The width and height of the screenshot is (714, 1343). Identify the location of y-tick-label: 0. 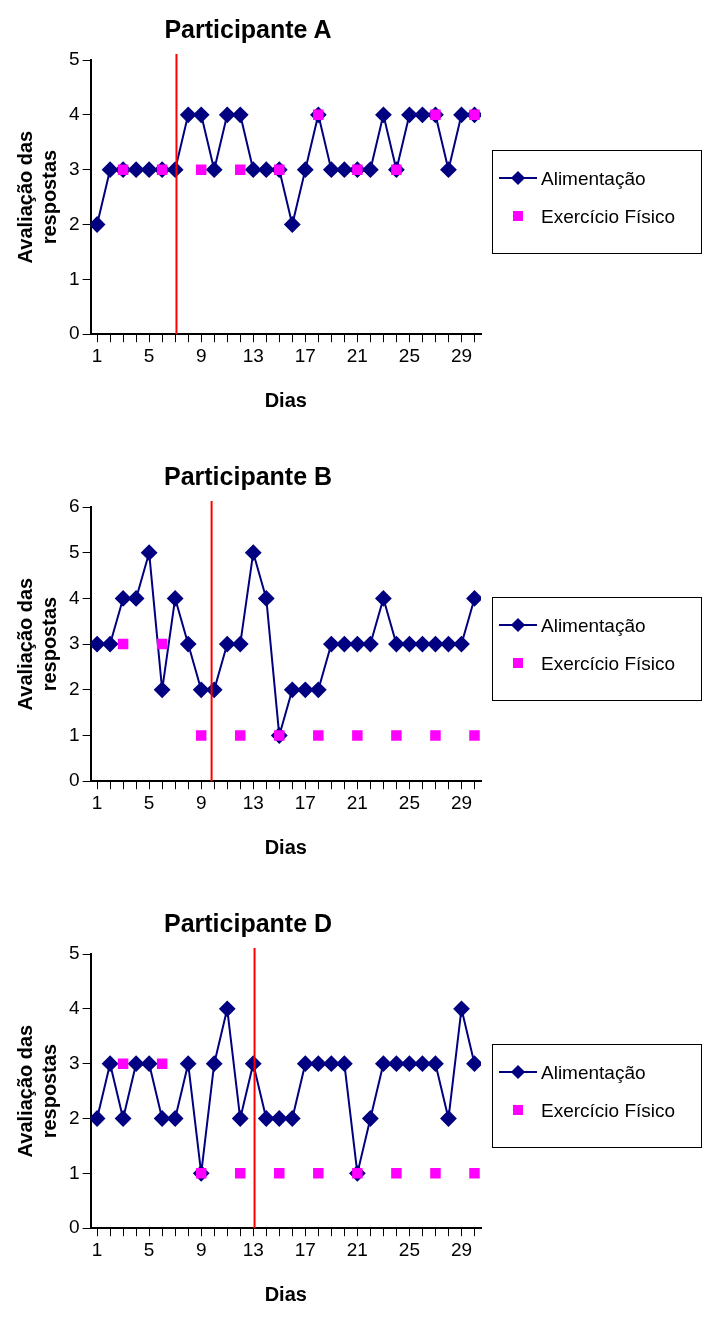
(74, 780).